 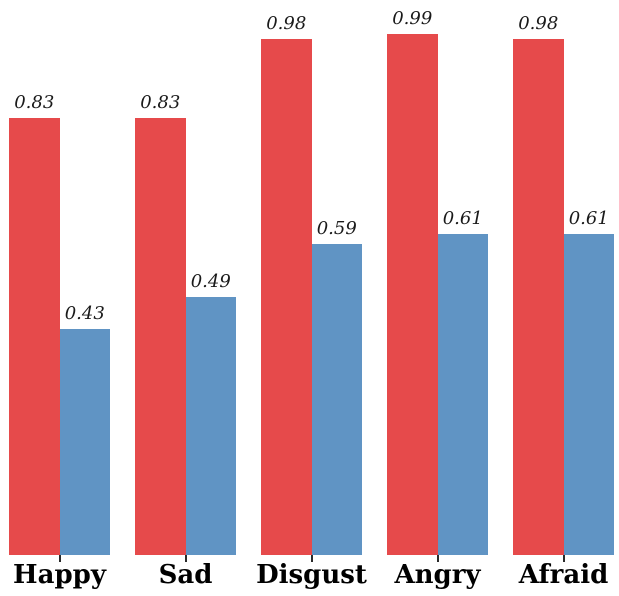 What do you see at coordinates (437, 575) in the screenshot?
I see `category-label: Angry` at bounding box center [437, 575].